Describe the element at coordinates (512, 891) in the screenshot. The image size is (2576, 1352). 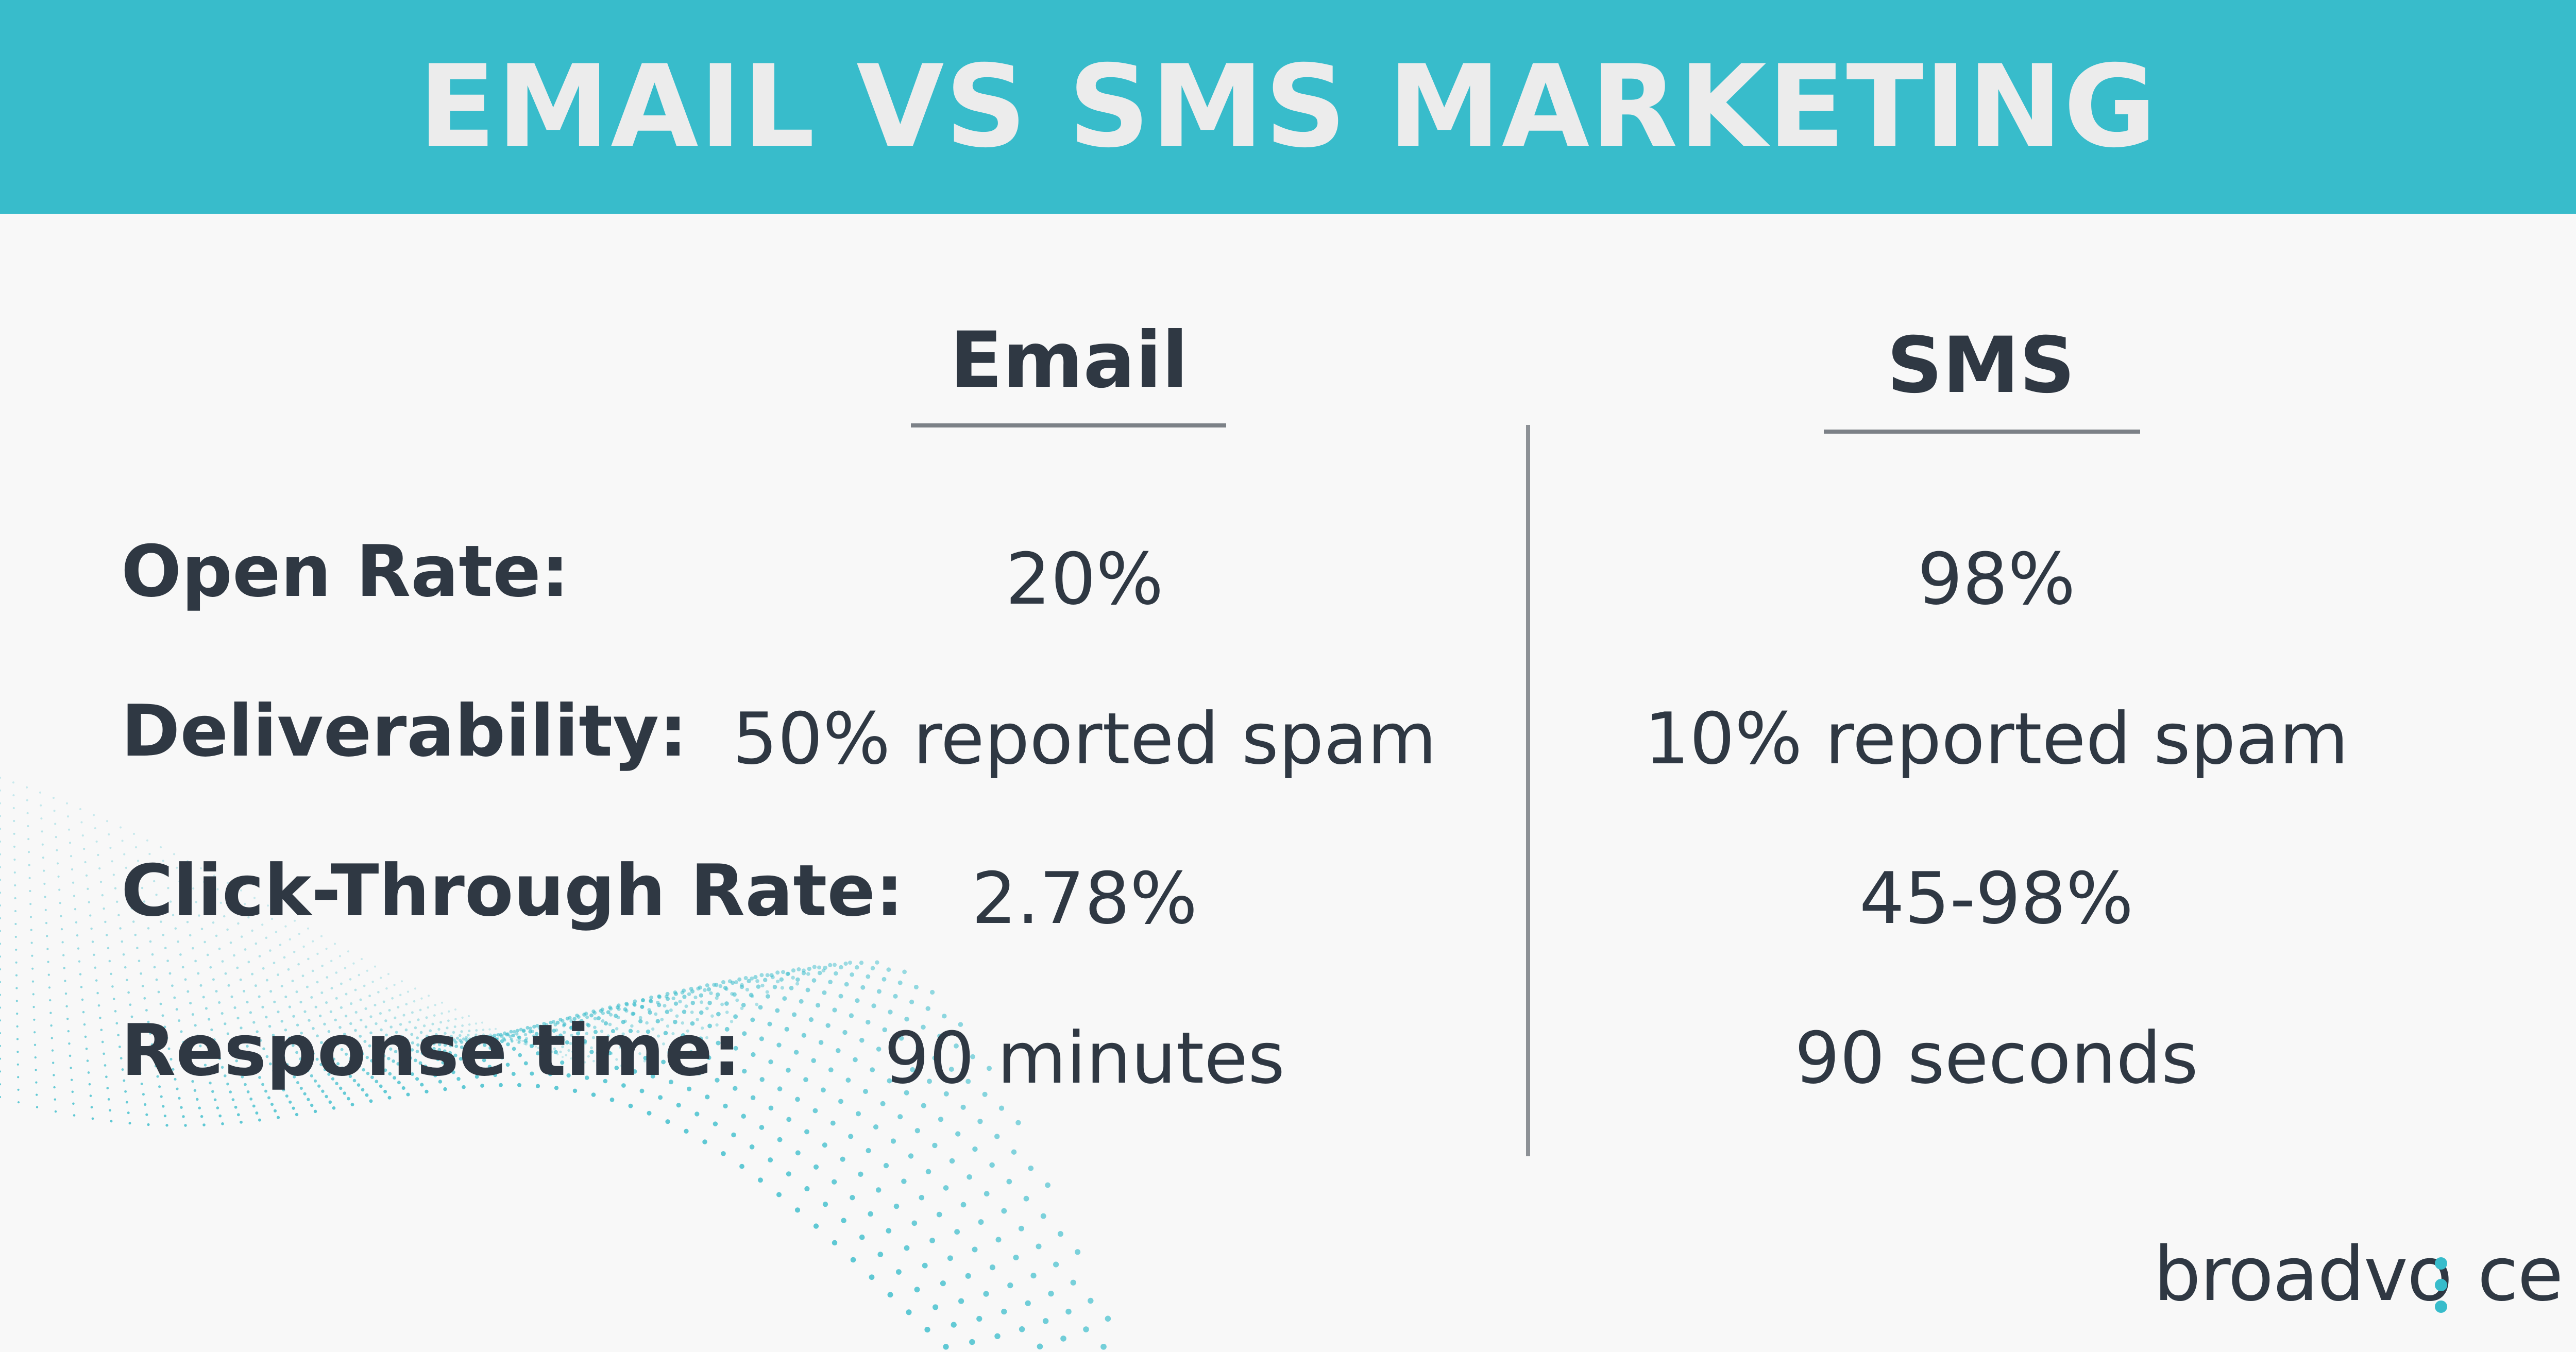
I see `row-label-click-through-rate: Click-Through Rate:` at that location.